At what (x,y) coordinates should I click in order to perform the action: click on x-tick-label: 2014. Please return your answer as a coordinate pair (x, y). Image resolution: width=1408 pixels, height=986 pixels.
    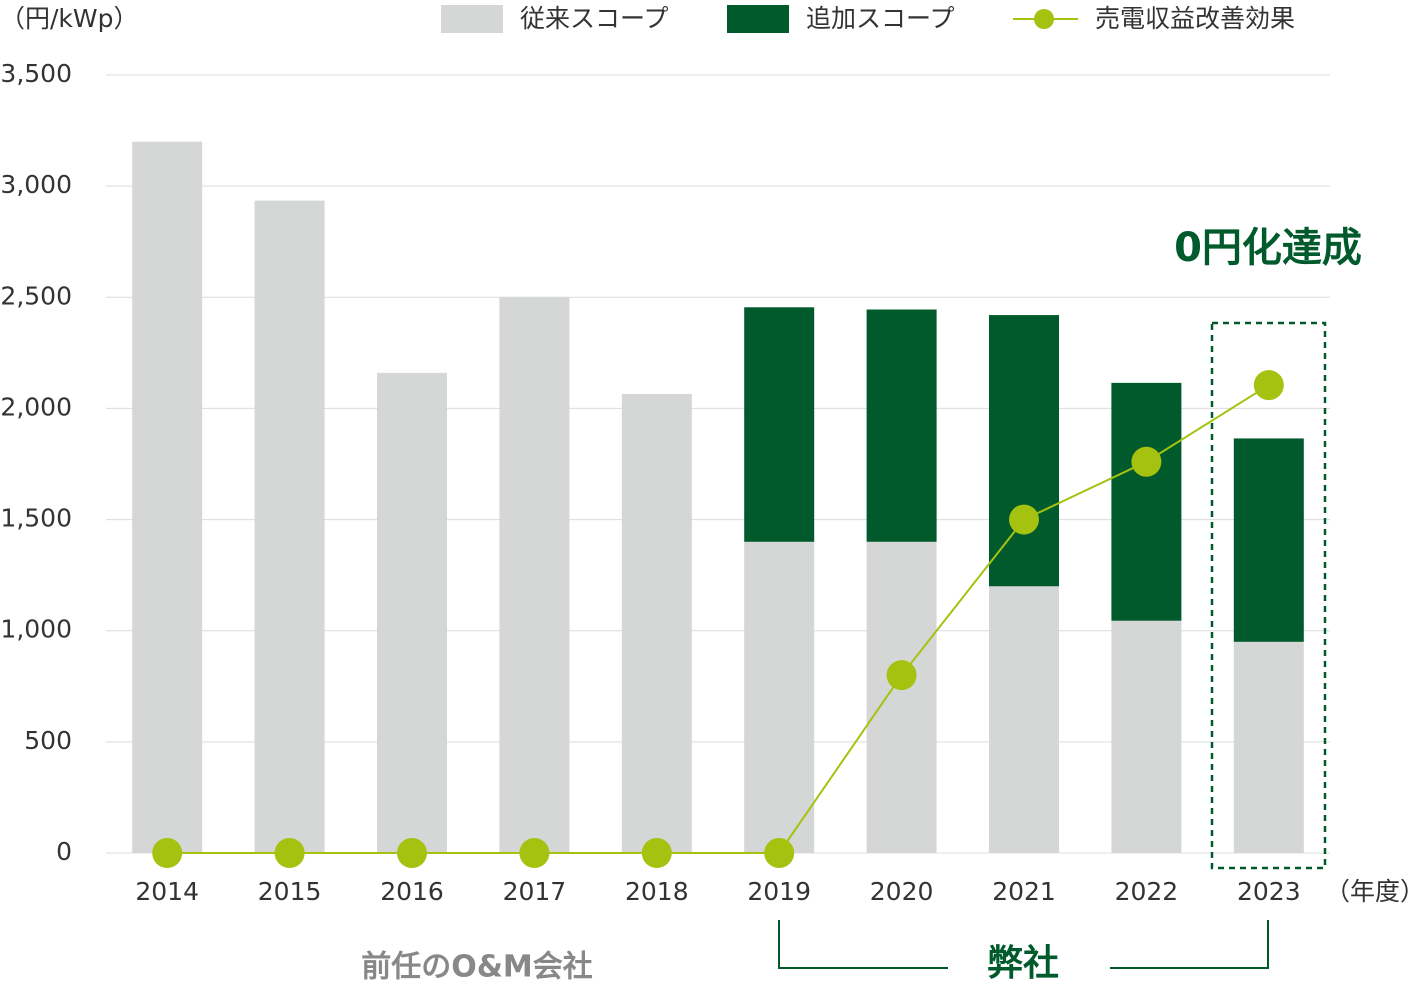
    Looking at the image, I should click on (167, 891).